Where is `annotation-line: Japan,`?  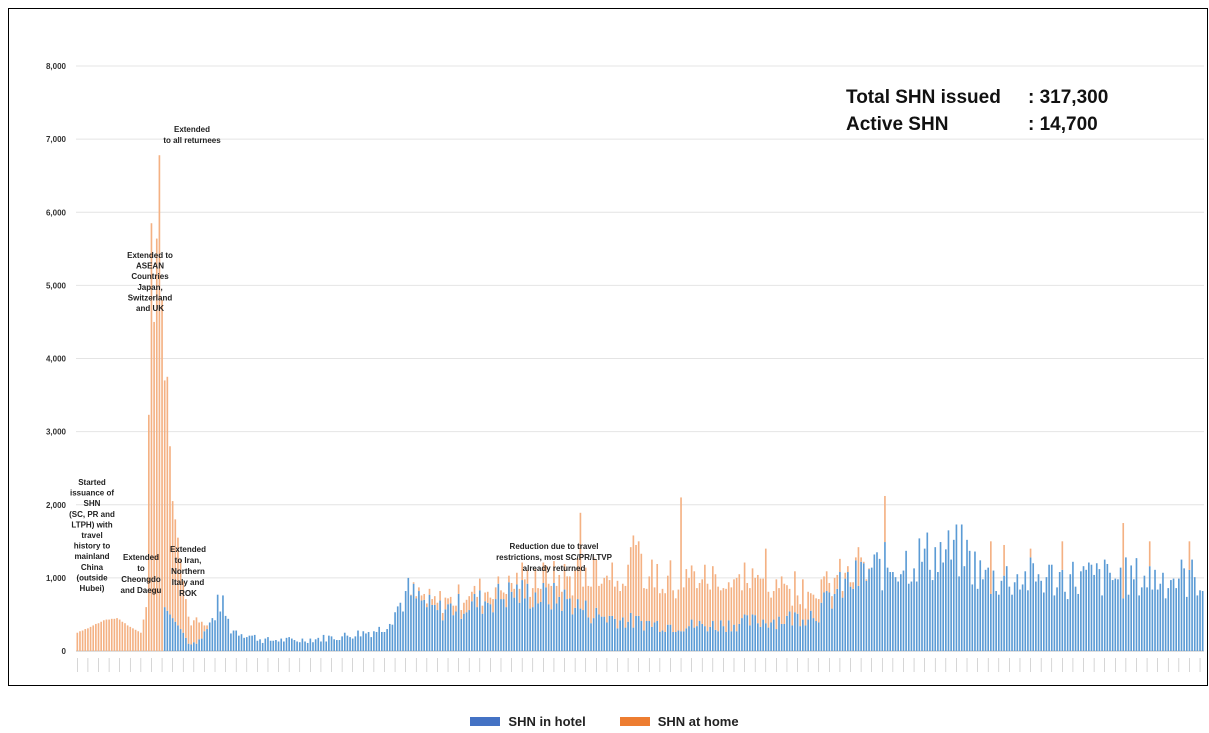 annotation-line: Japan, is located at coordinates (149, 287).